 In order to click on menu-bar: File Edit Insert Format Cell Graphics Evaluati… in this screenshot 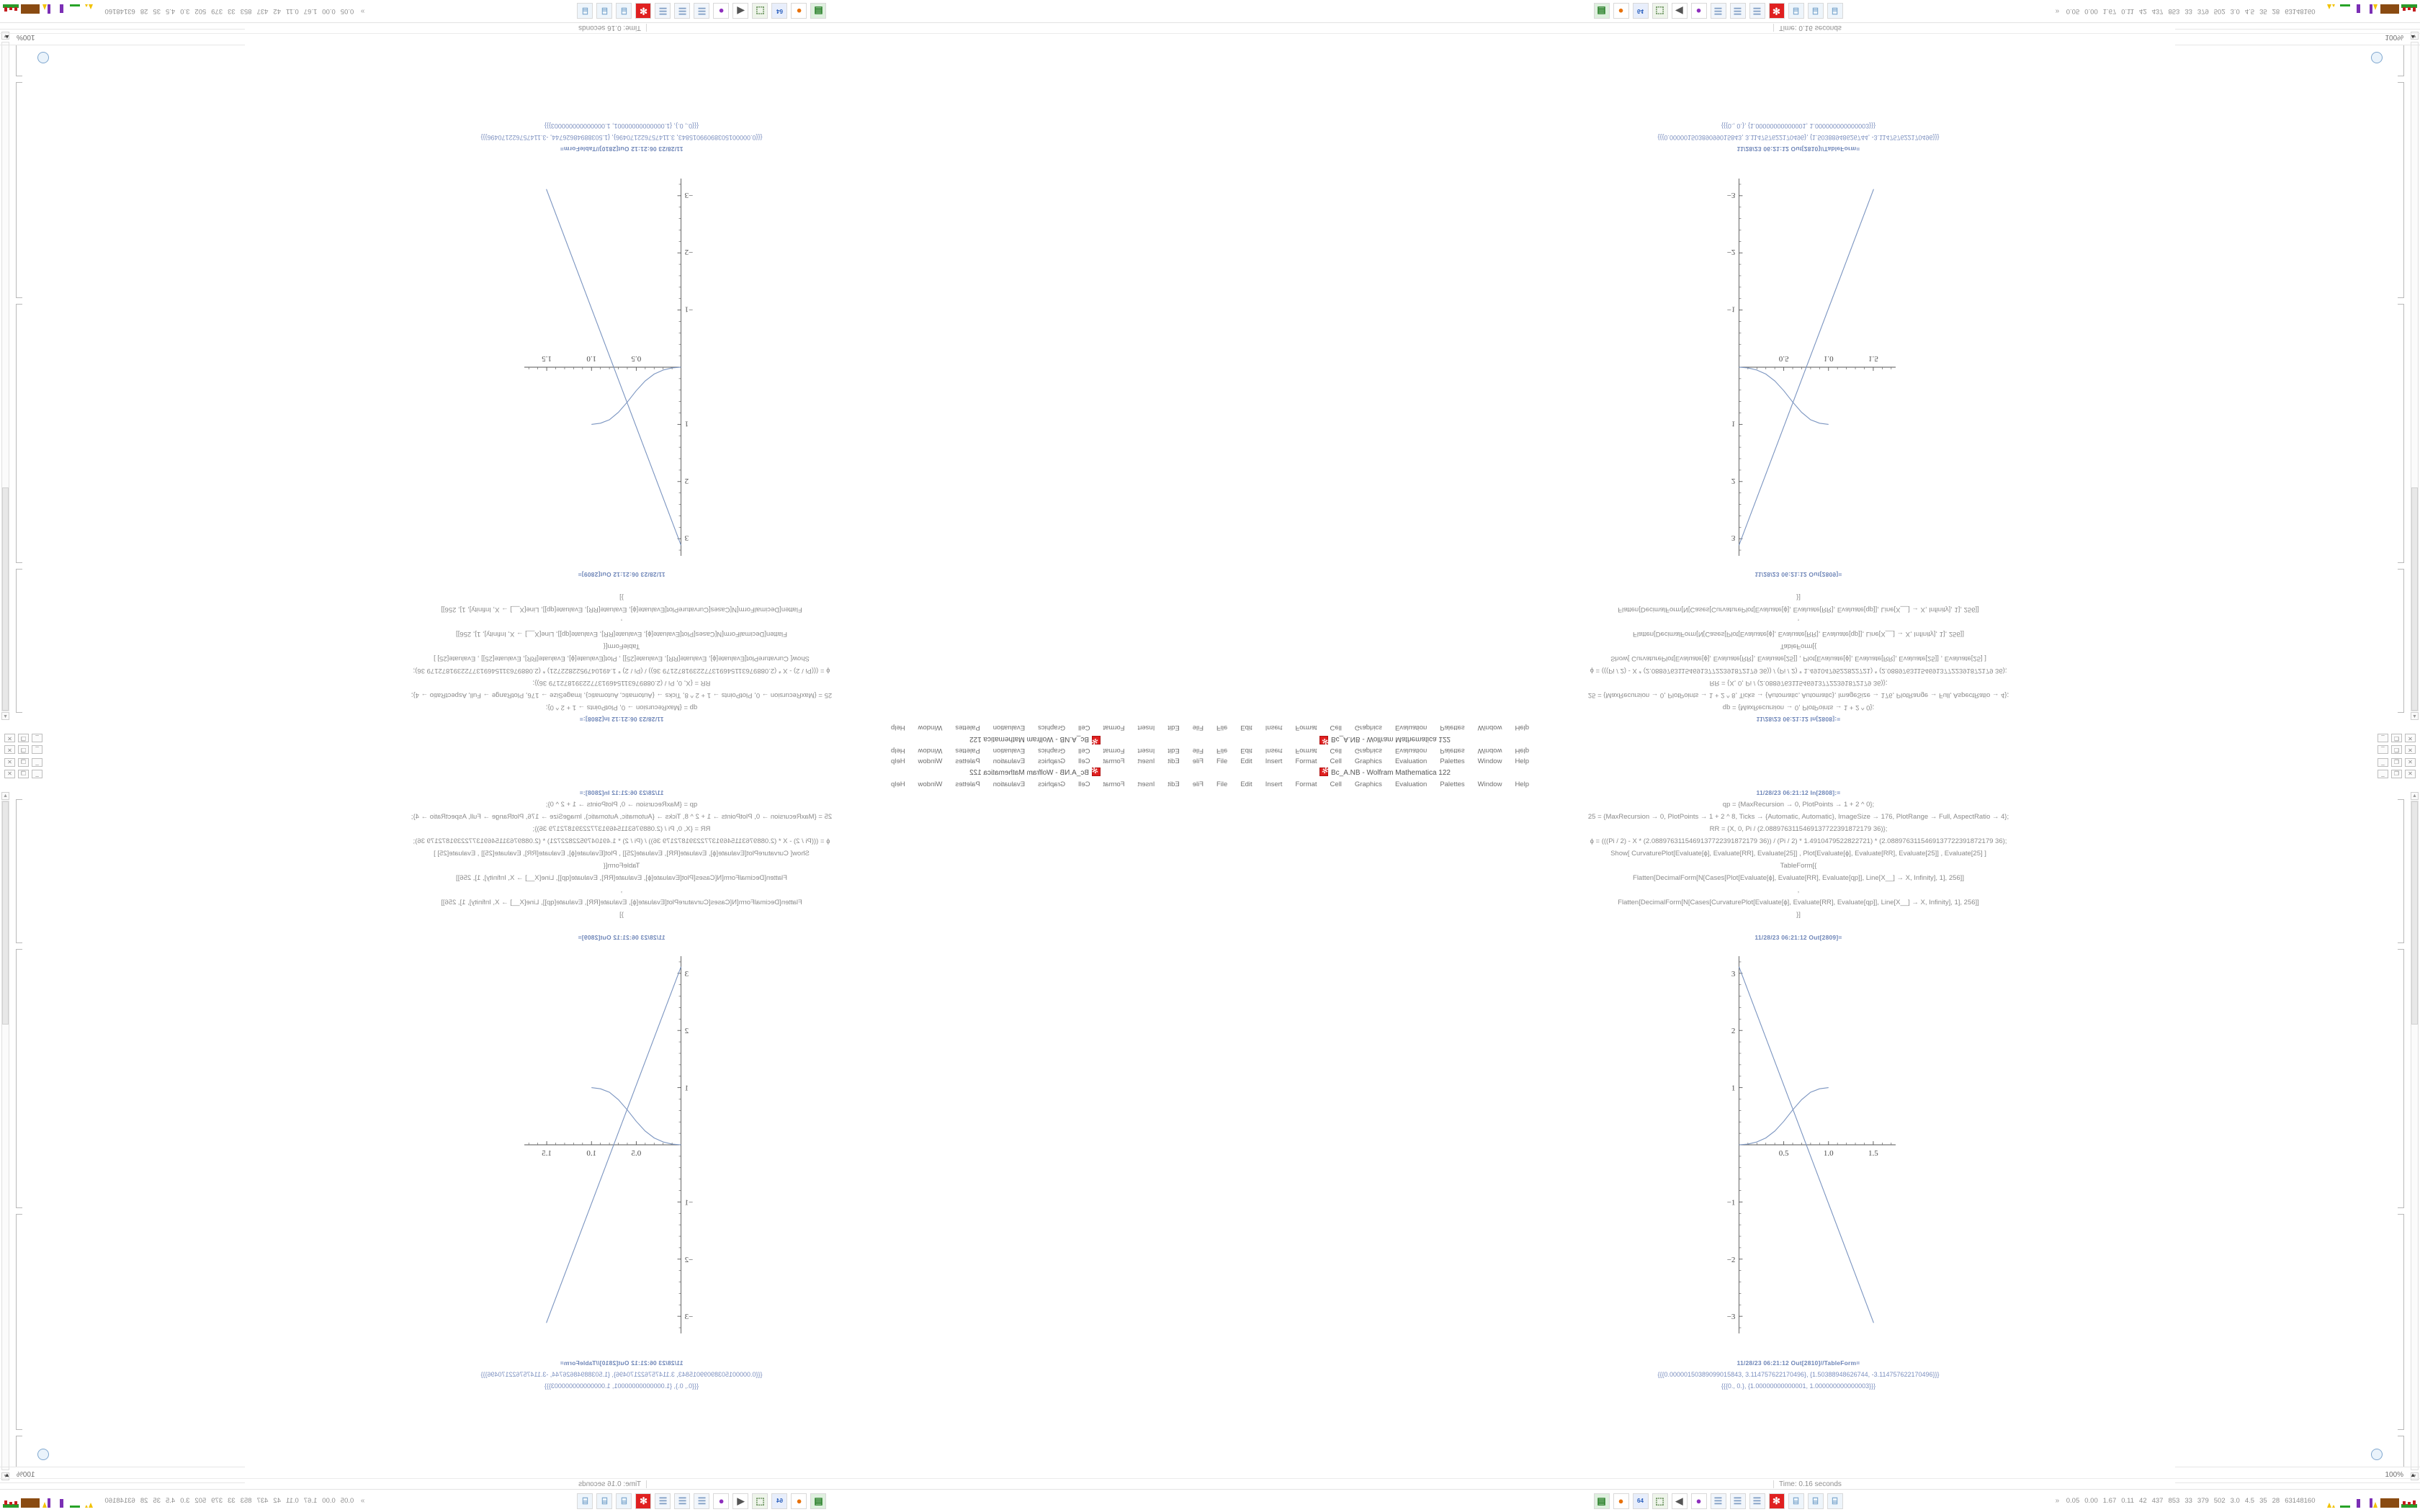, I will do `click(605, 727)`.